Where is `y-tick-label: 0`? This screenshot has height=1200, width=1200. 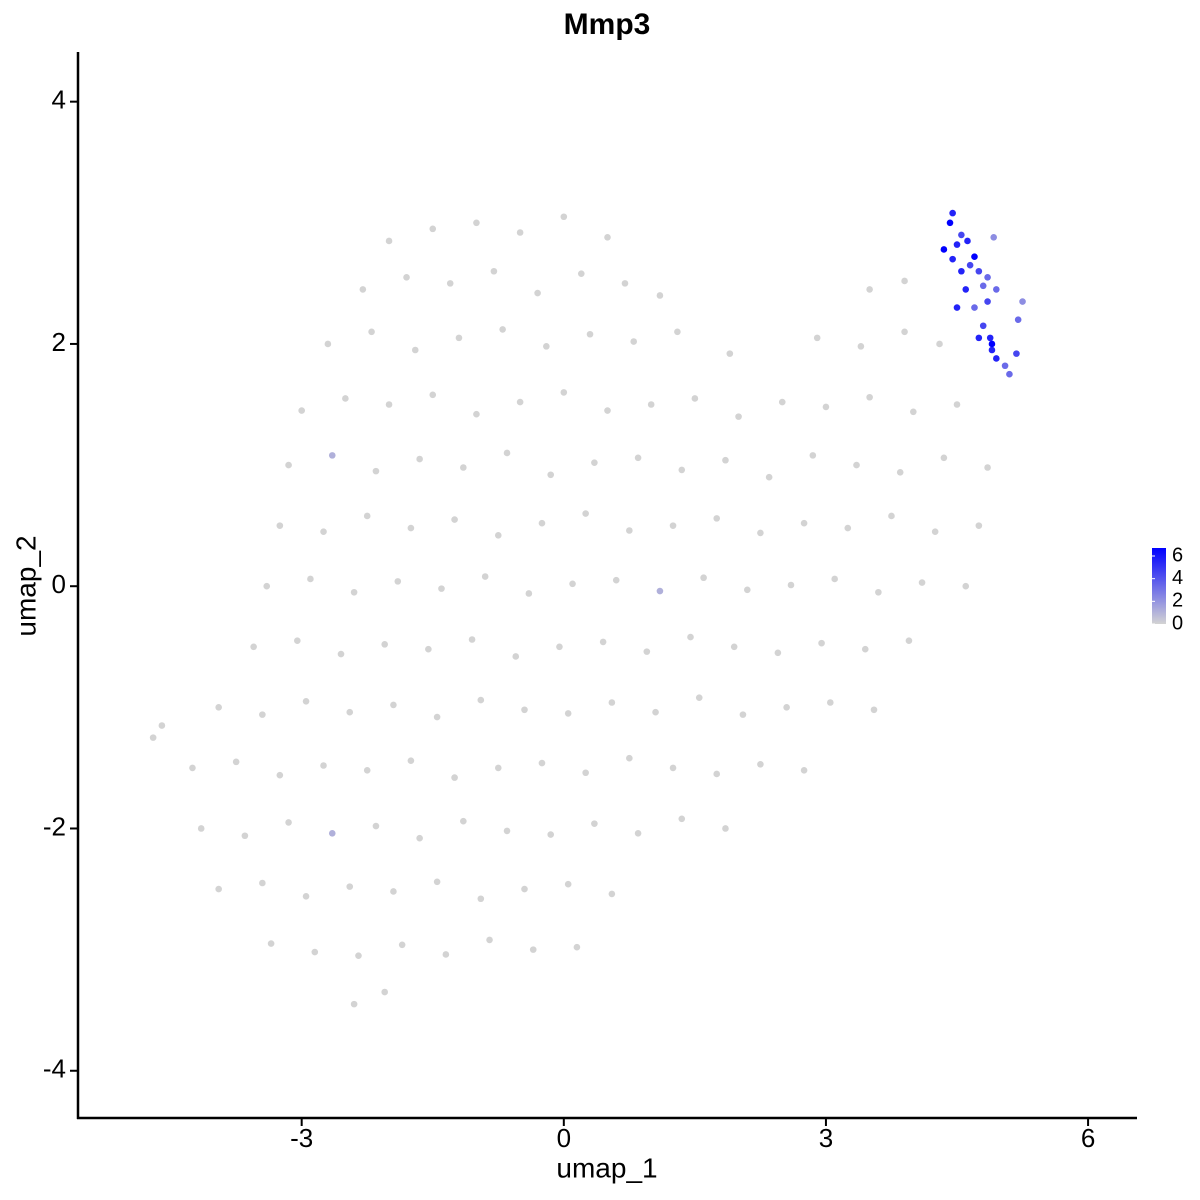
y-tick-label: 0 is located at coordinates (59, 584).